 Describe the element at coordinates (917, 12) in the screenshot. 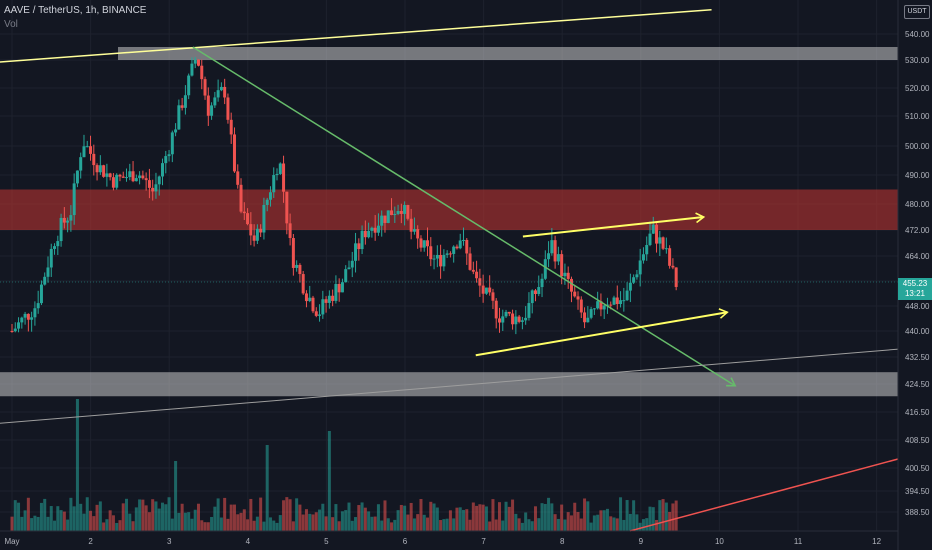

I see `currency-button: USDT` at that location.